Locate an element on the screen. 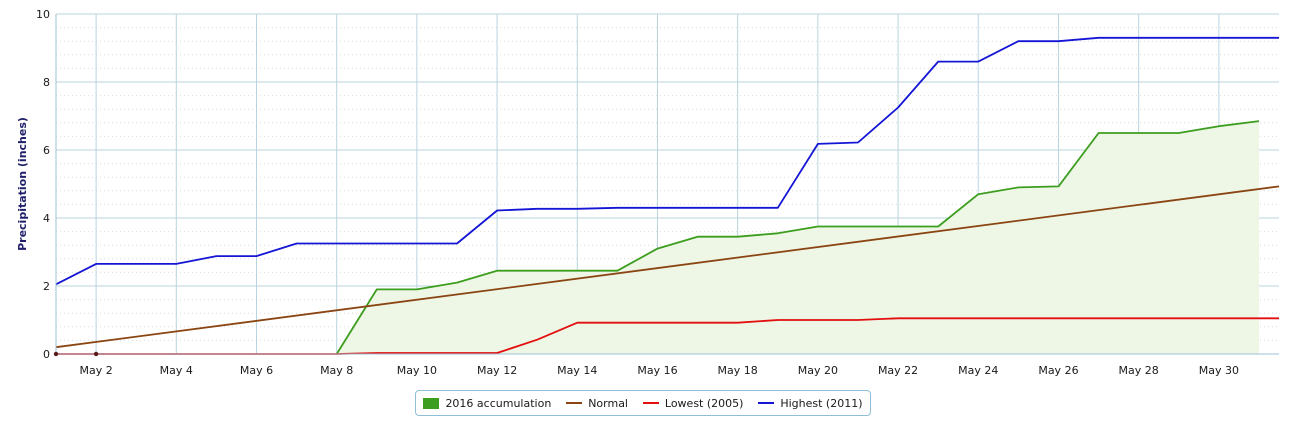 This screenshot has height=423, width=1292. x-tick-label: May 24 is located at coordinates (978, 370).